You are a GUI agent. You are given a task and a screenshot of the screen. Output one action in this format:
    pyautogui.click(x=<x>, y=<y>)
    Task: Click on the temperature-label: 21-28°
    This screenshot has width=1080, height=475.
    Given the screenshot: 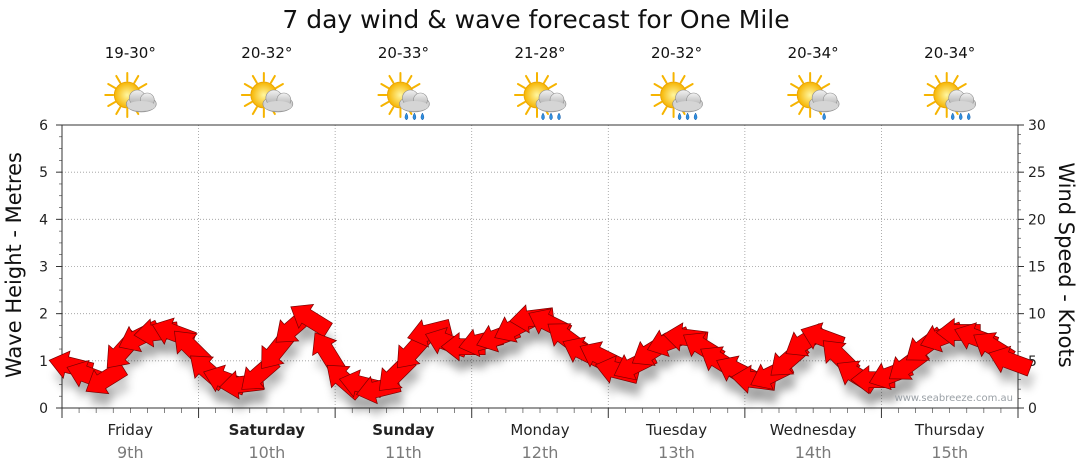 What is the action you would take?
    pyautogui.click(x=539, y=53)
    